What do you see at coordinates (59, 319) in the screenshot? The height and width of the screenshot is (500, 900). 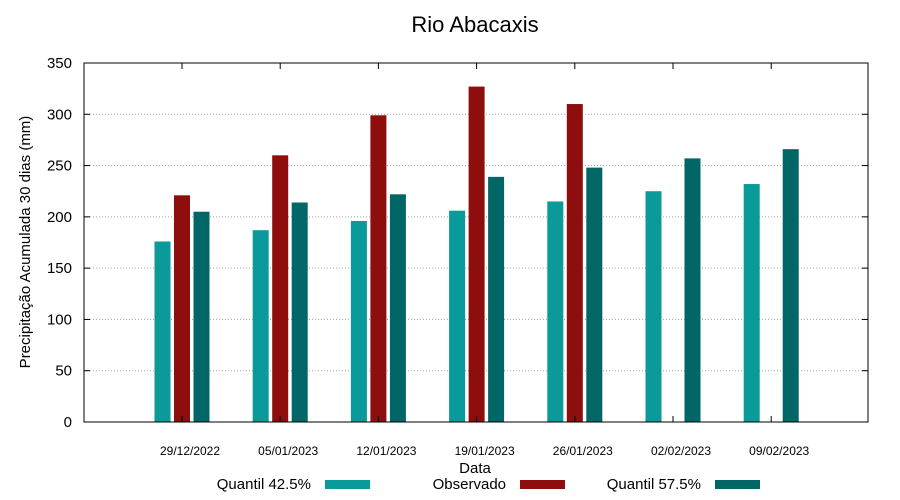 I see `y-tick-label: 100` at bounding box center [59, 319].